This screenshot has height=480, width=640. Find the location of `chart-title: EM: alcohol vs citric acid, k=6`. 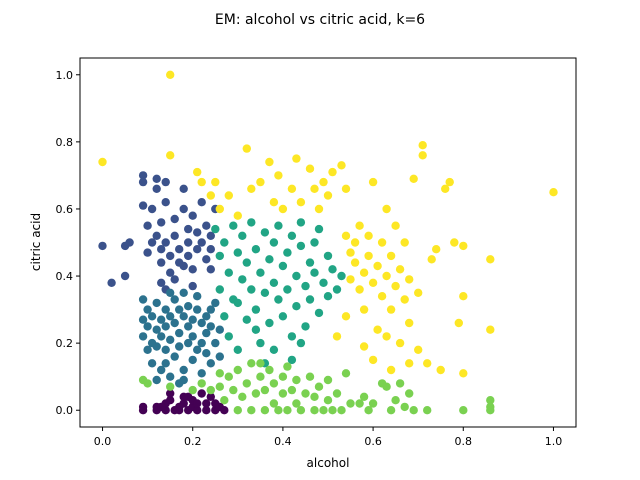

chart-title: EM: alcohol vs citric acid, k=6 is located at coordinates (320, 20).